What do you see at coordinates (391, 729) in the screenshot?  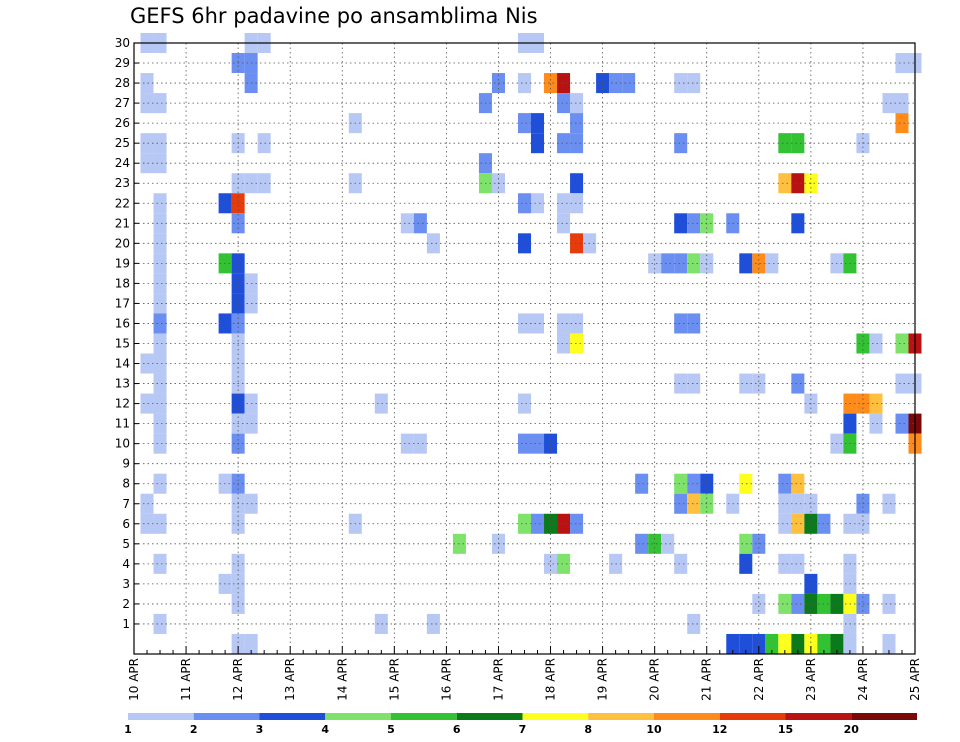 I see `colorbar-tick-label: 5` at bounding box center [391, 729].